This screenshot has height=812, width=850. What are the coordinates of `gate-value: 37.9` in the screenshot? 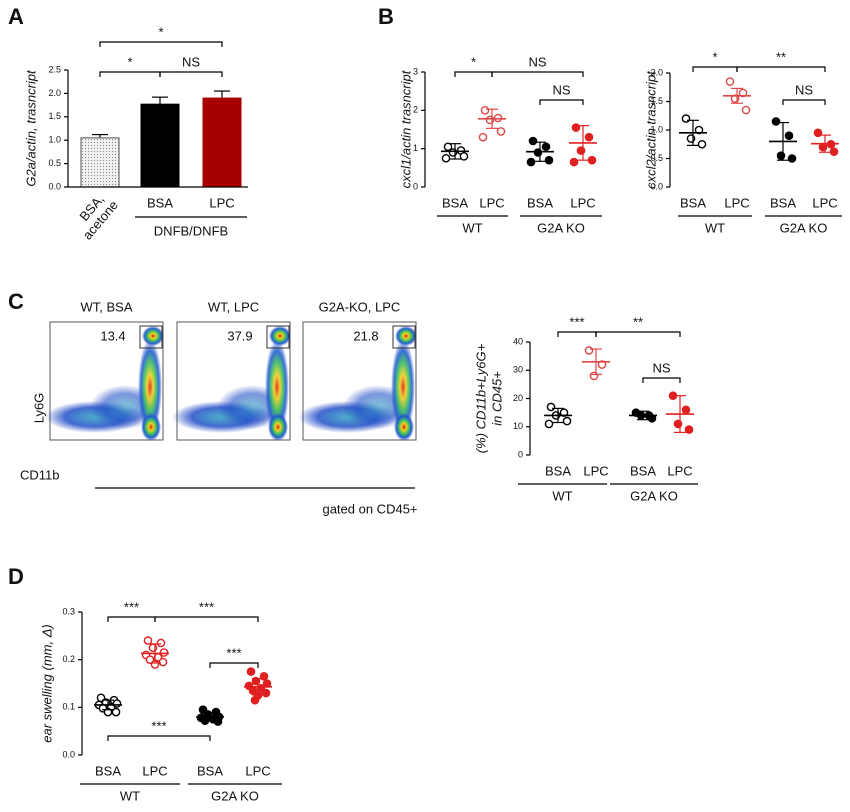 It's located at (239, 335).